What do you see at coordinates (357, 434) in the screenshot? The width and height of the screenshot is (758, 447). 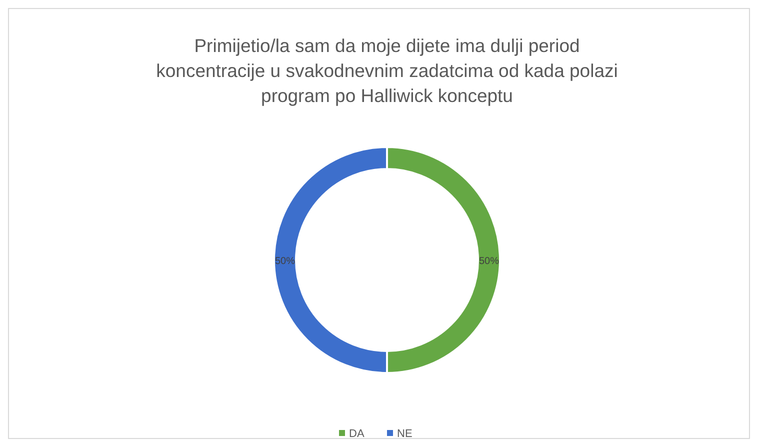 I see `legend-label: DA` at bounding box center [357, 434].